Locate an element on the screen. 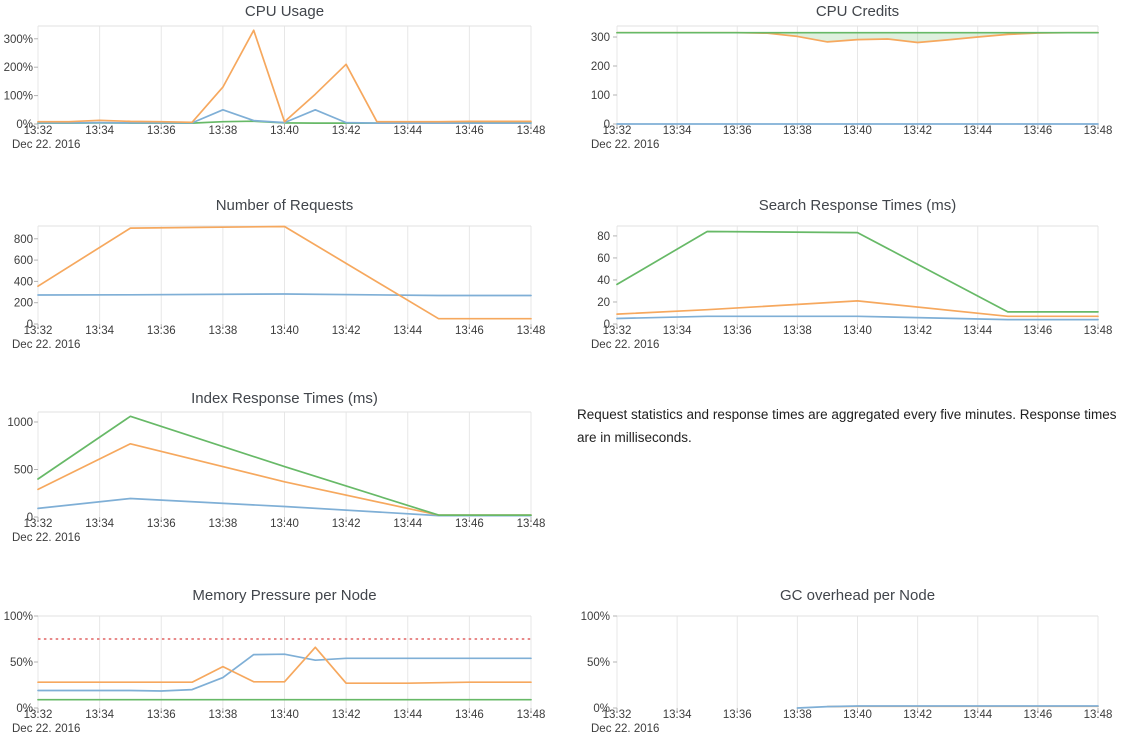 The height and width of the screenshot is (741, 1131). fill-area is located at coordinates (857, 37).